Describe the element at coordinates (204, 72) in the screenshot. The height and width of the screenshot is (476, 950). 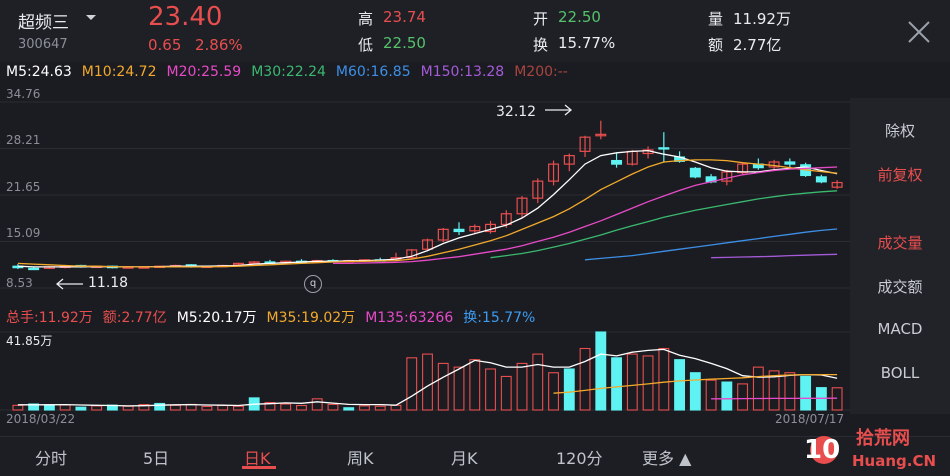
I see `ma-legend-item: M20:25.59` at that location.